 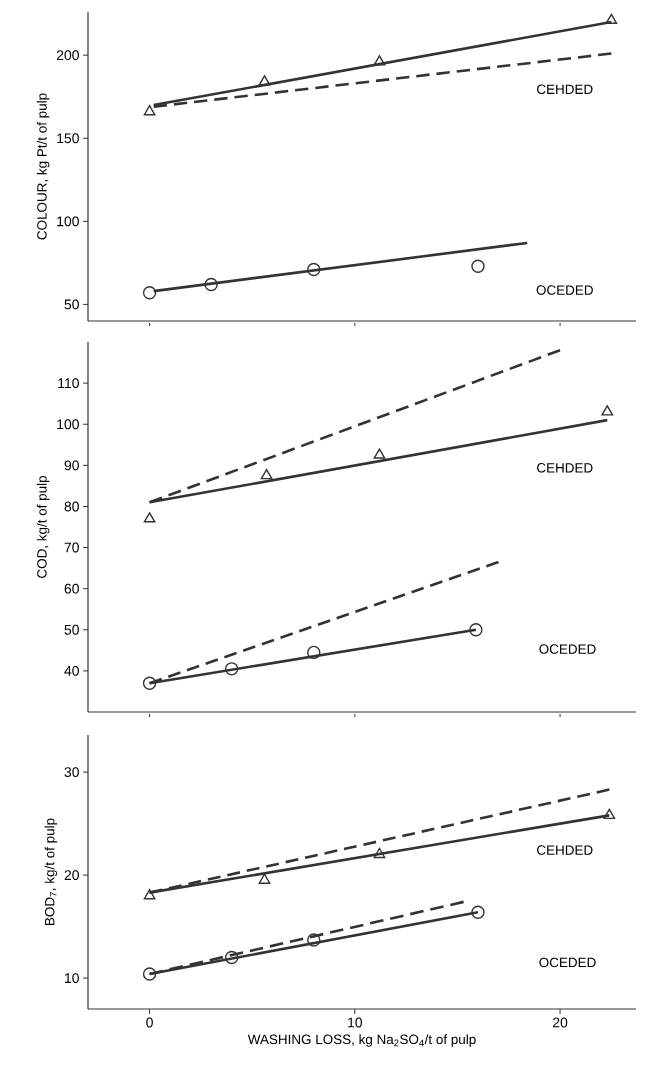 I want to click on y-tick-label: 90, so click(x=71, y=465).